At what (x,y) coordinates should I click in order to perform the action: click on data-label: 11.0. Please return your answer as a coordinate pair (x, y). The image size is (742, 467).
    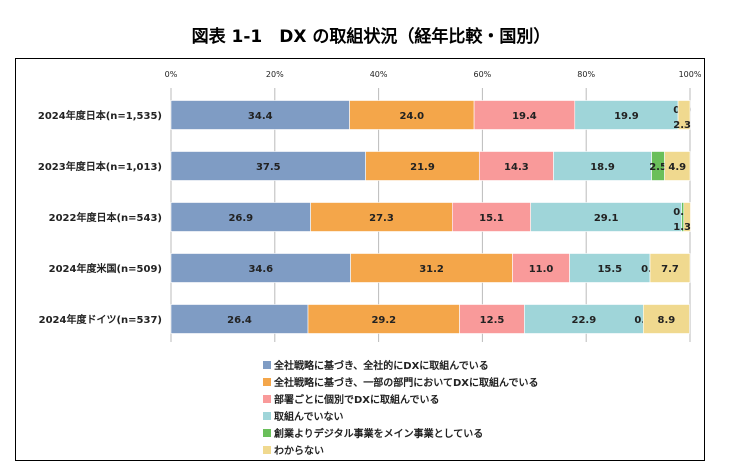
    Looking at the image, I should click on (541, 269).